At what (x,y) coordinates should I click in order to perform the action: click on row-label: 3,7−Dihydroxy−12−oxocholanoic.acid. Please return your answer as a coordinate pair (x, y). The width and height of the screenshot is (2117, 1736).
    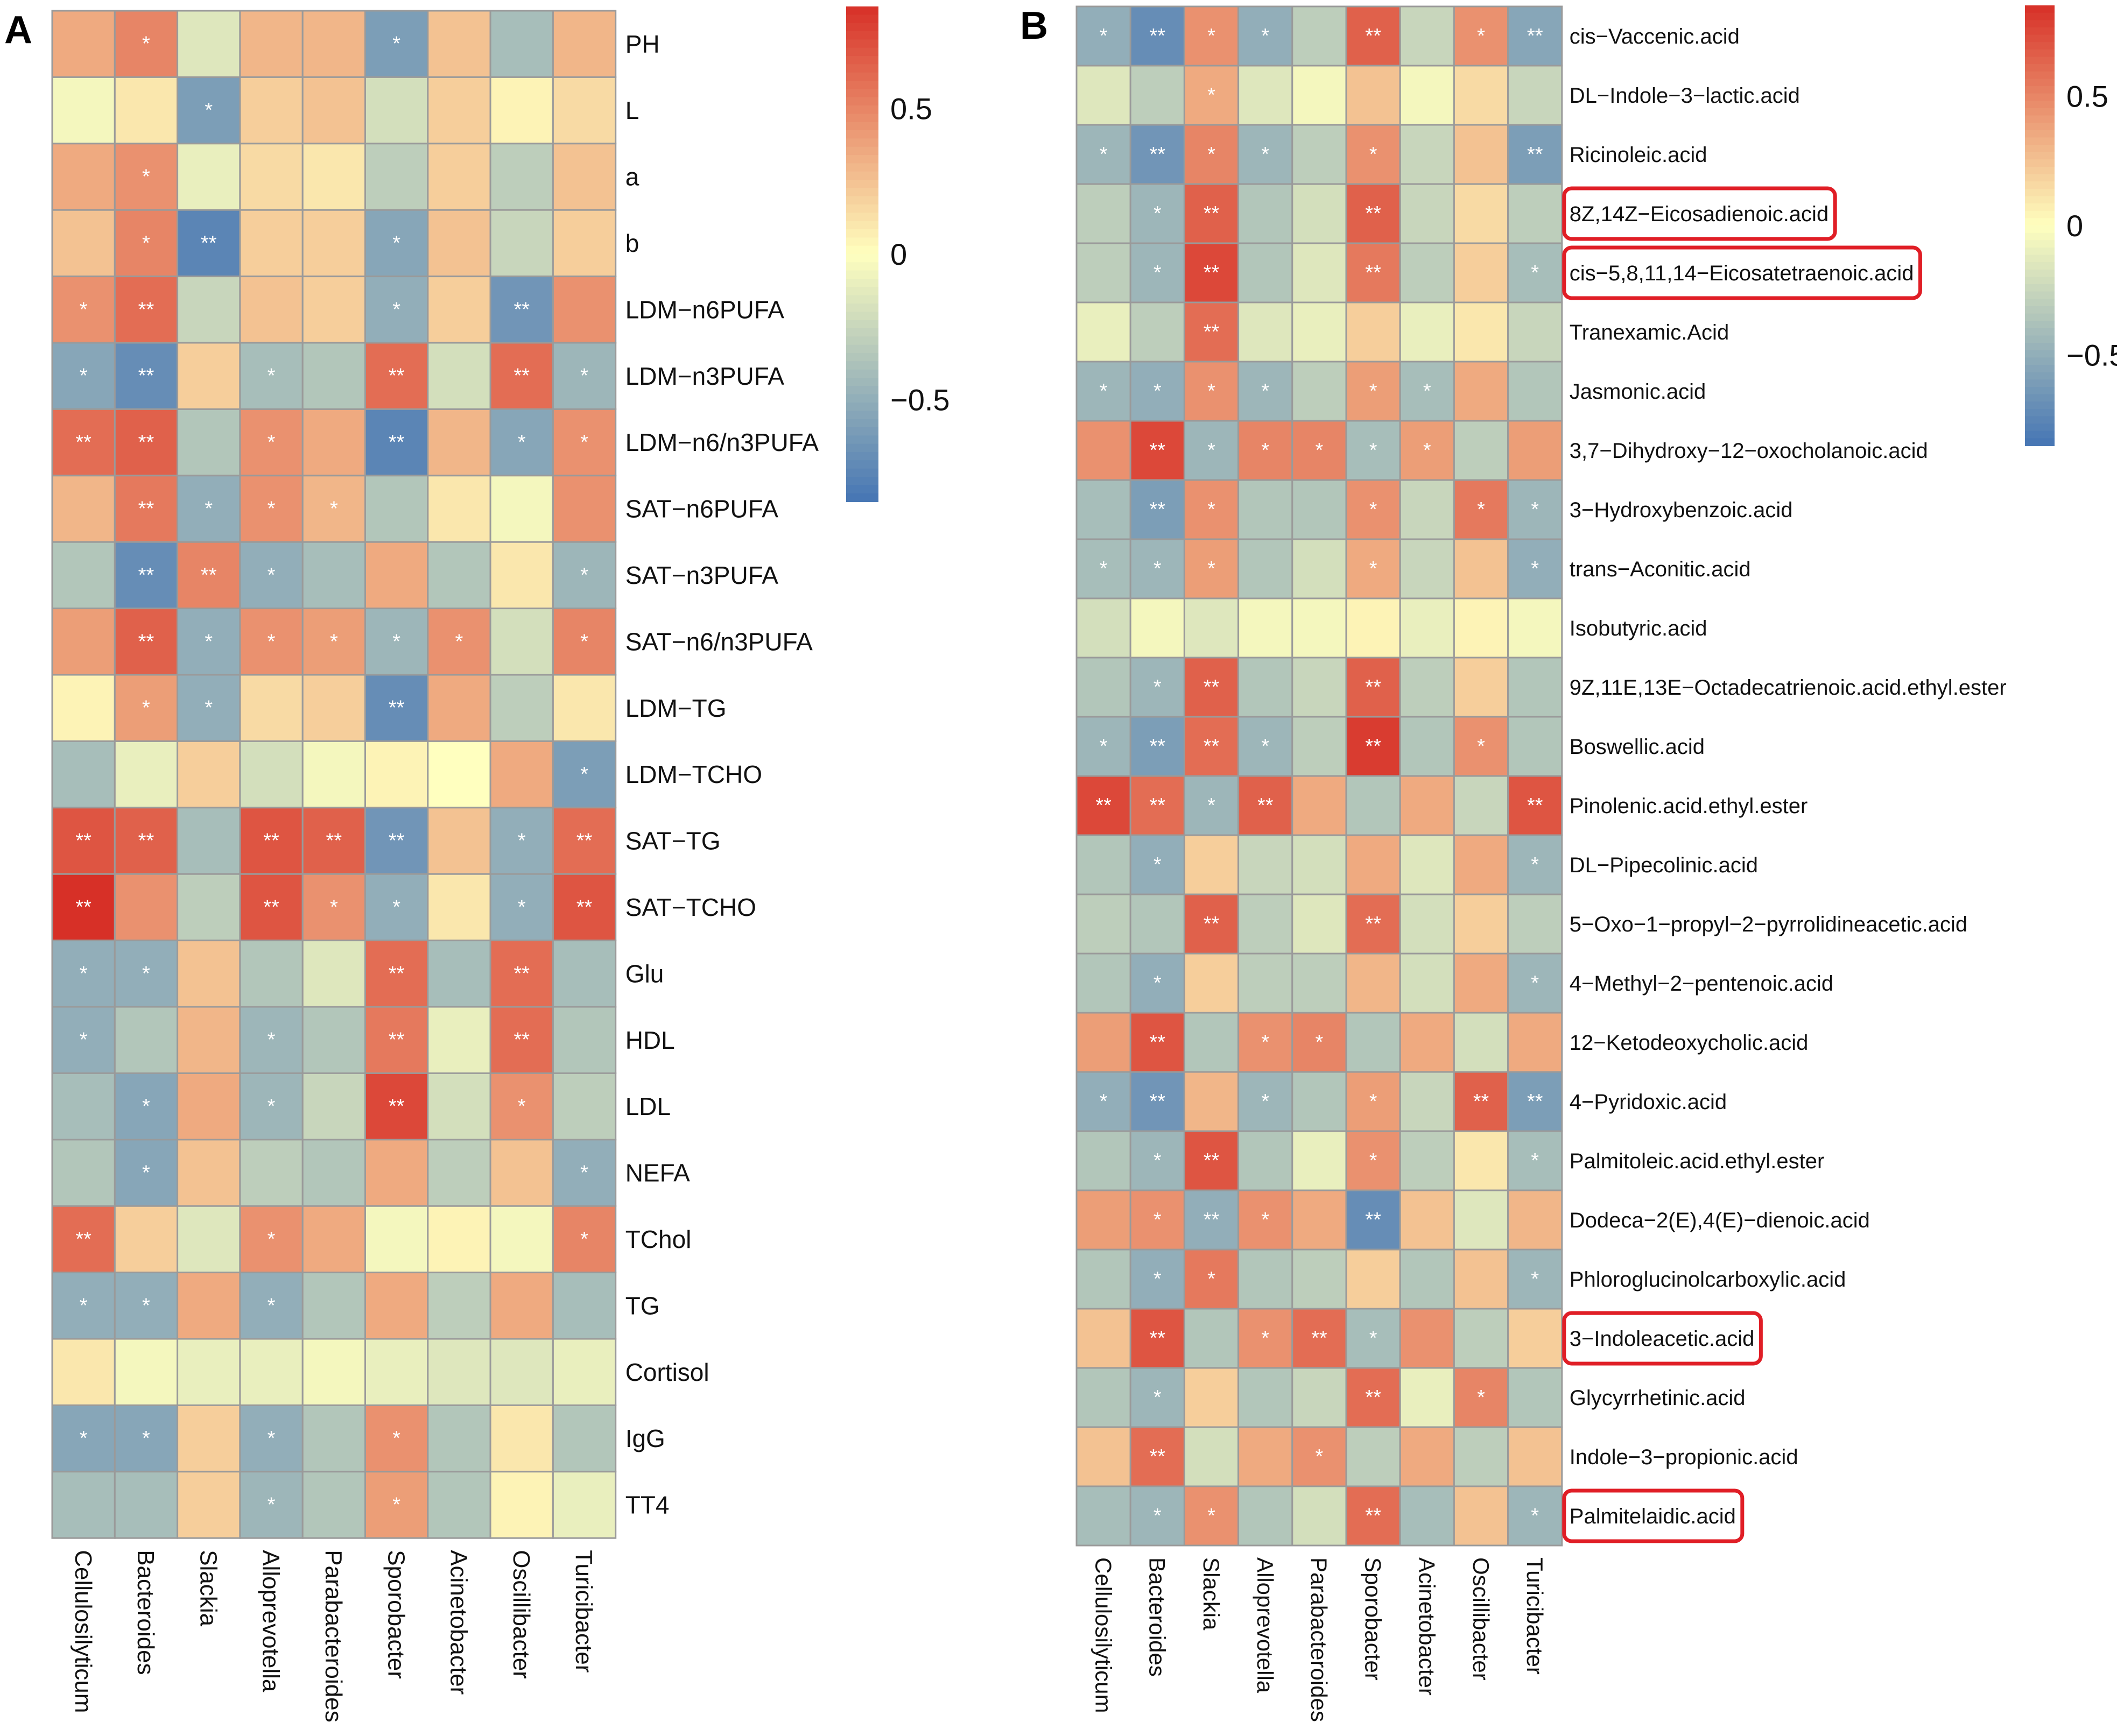
    Looking at the image, I should click on (1749, 451).